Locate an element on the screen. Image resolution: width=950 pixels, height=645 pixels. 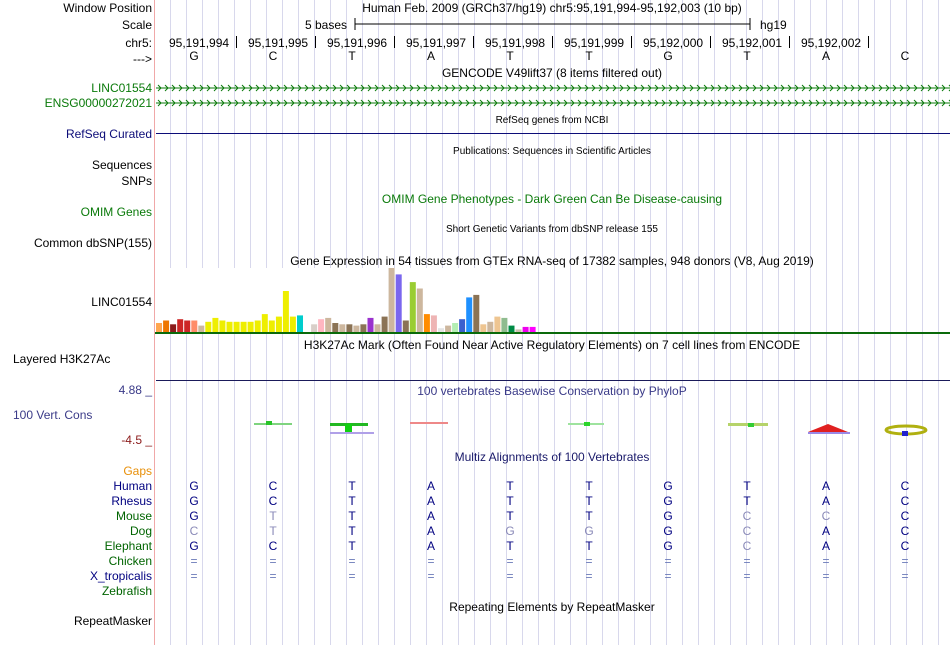
repeatmasker-label: RepeatMasker is located at coordinates (112, 621).